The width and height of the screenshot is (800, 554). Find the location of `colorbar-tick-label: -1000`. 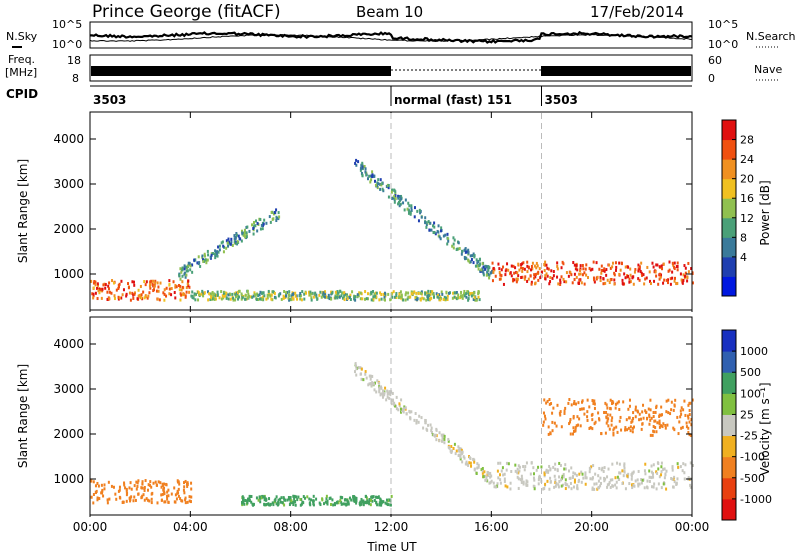

colorbar-tick-label: -1000 is located at coordinates (756, 499).